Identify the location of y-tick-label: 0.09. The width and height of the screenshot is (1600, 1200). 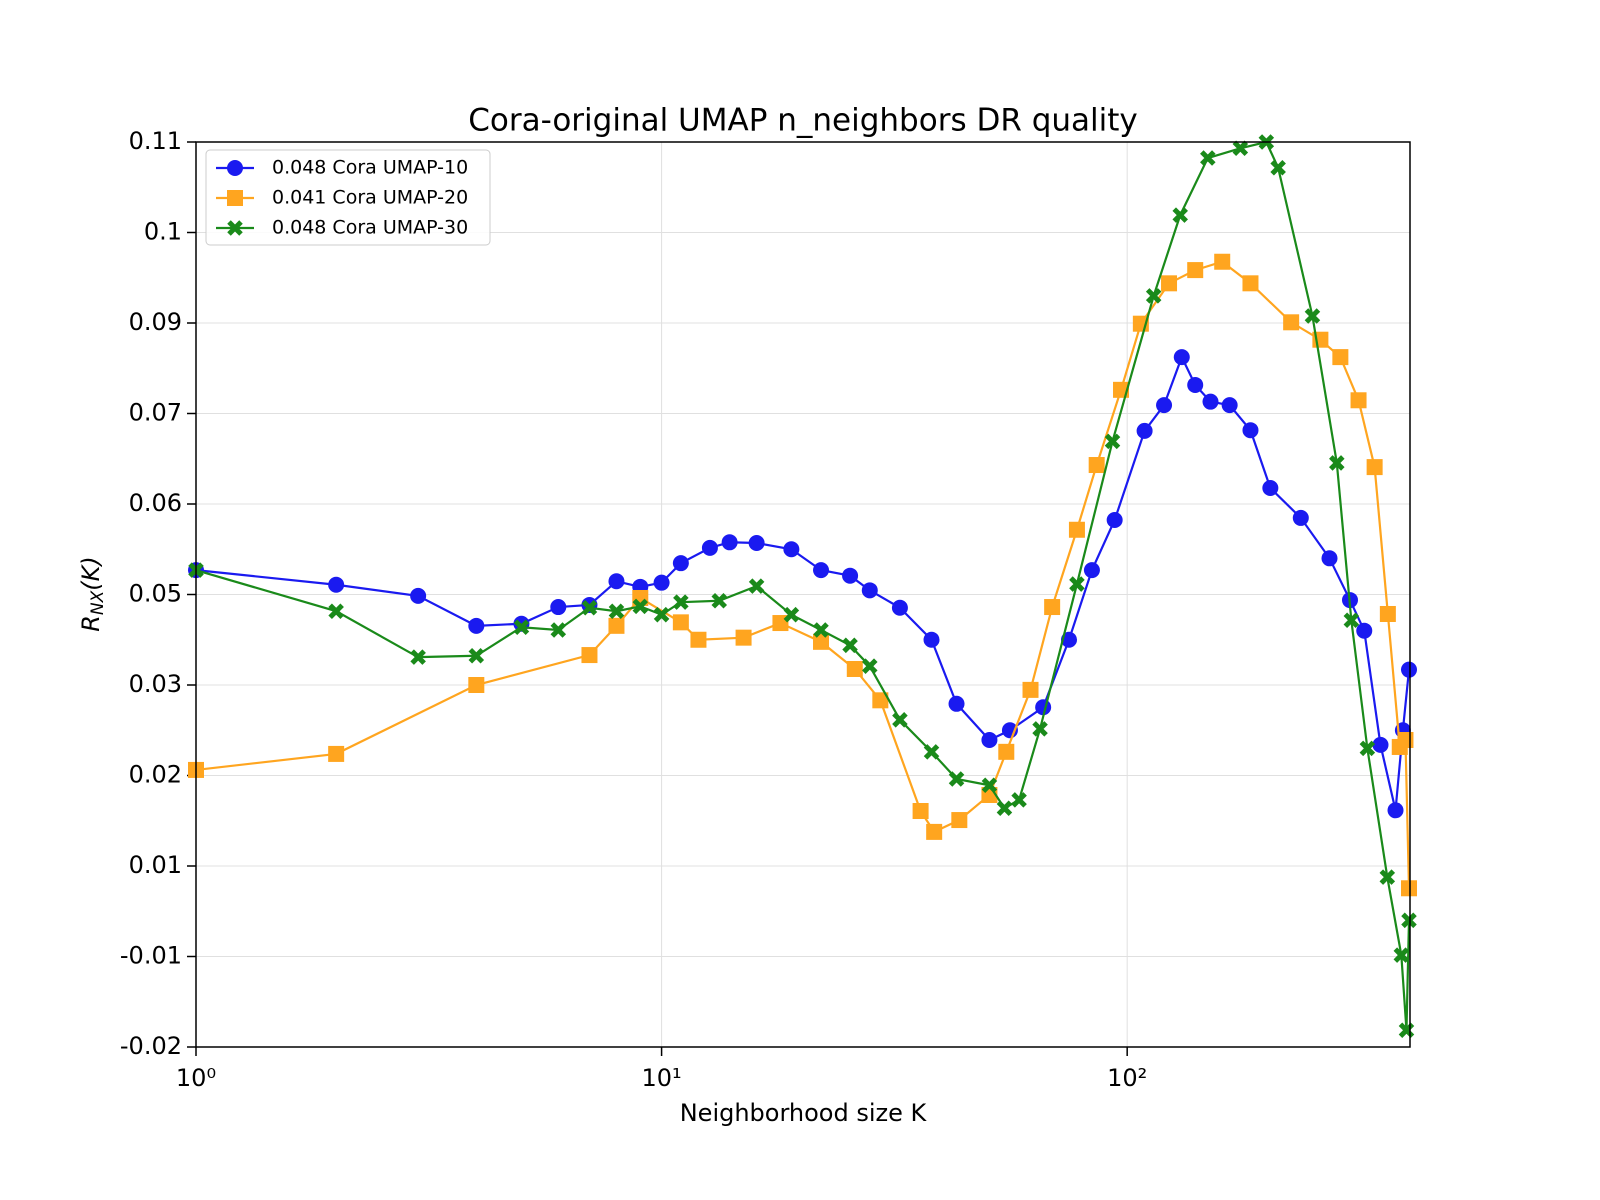
(155, 322).